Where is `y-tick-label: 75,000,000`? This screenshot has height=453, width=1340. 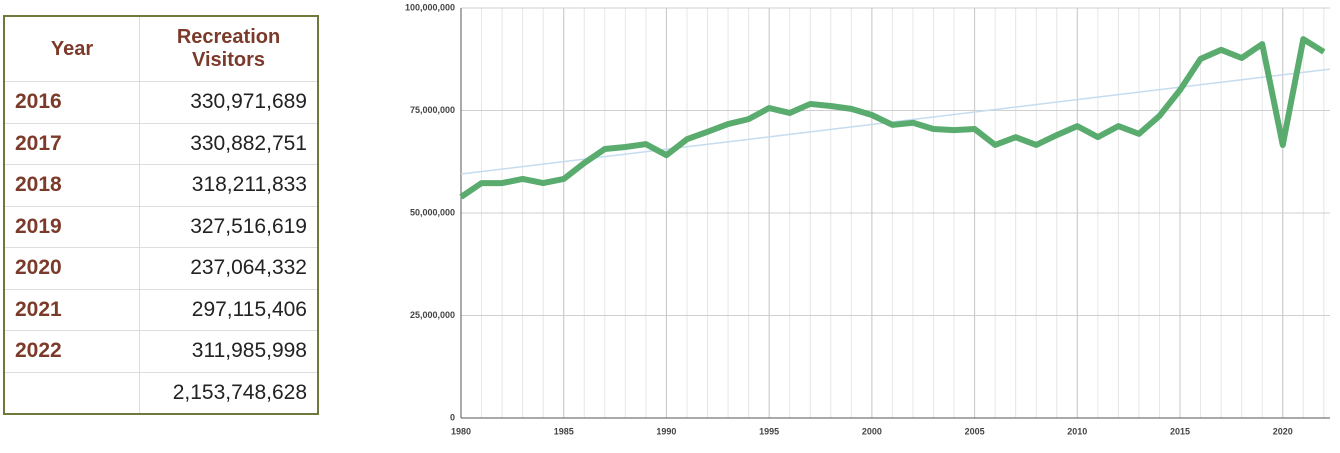
y-tick-label: 75,000,000 is located at coordinates (432, 110).